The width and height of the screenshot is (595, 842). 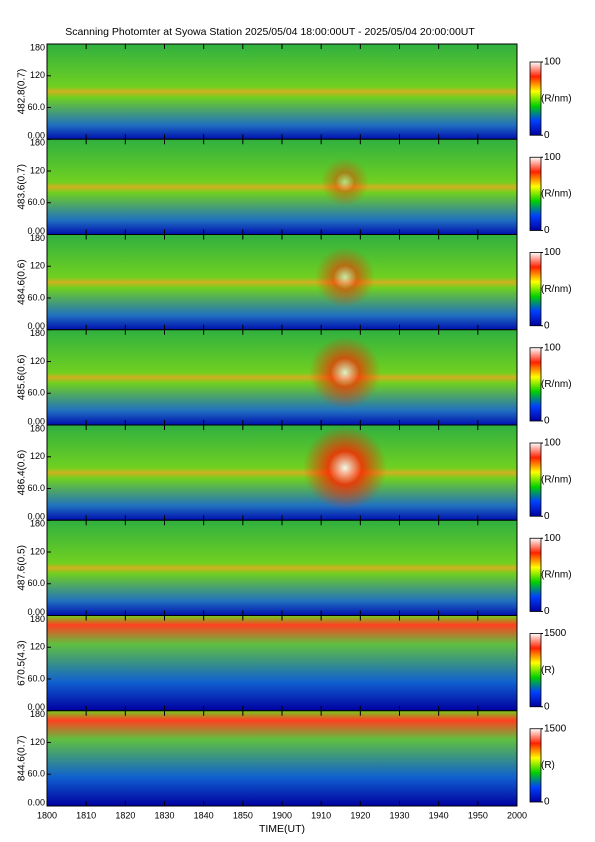 What do you see at coordinates (517, 815) in the screenshot?
I see `x-tick-label: 2000` at bounding box center [517, 815].